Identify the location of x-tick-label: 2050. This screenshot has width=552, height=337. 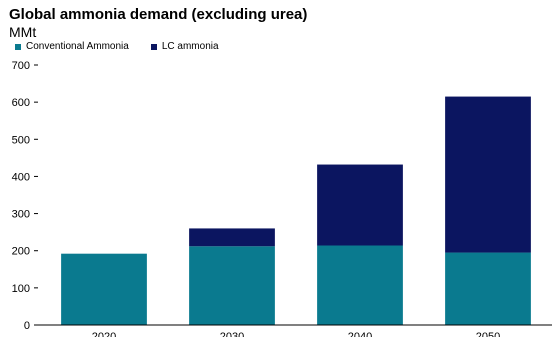
(488, 334).